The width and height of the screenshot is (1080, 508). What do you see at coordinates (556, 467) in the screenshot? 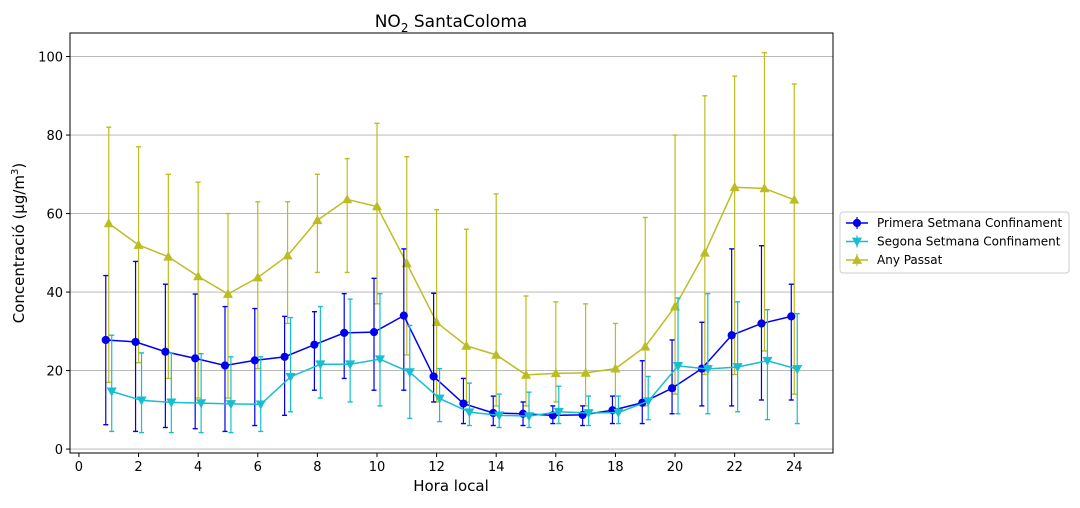
I see `x-tick-label: 16` at bounding box center [556, 467].